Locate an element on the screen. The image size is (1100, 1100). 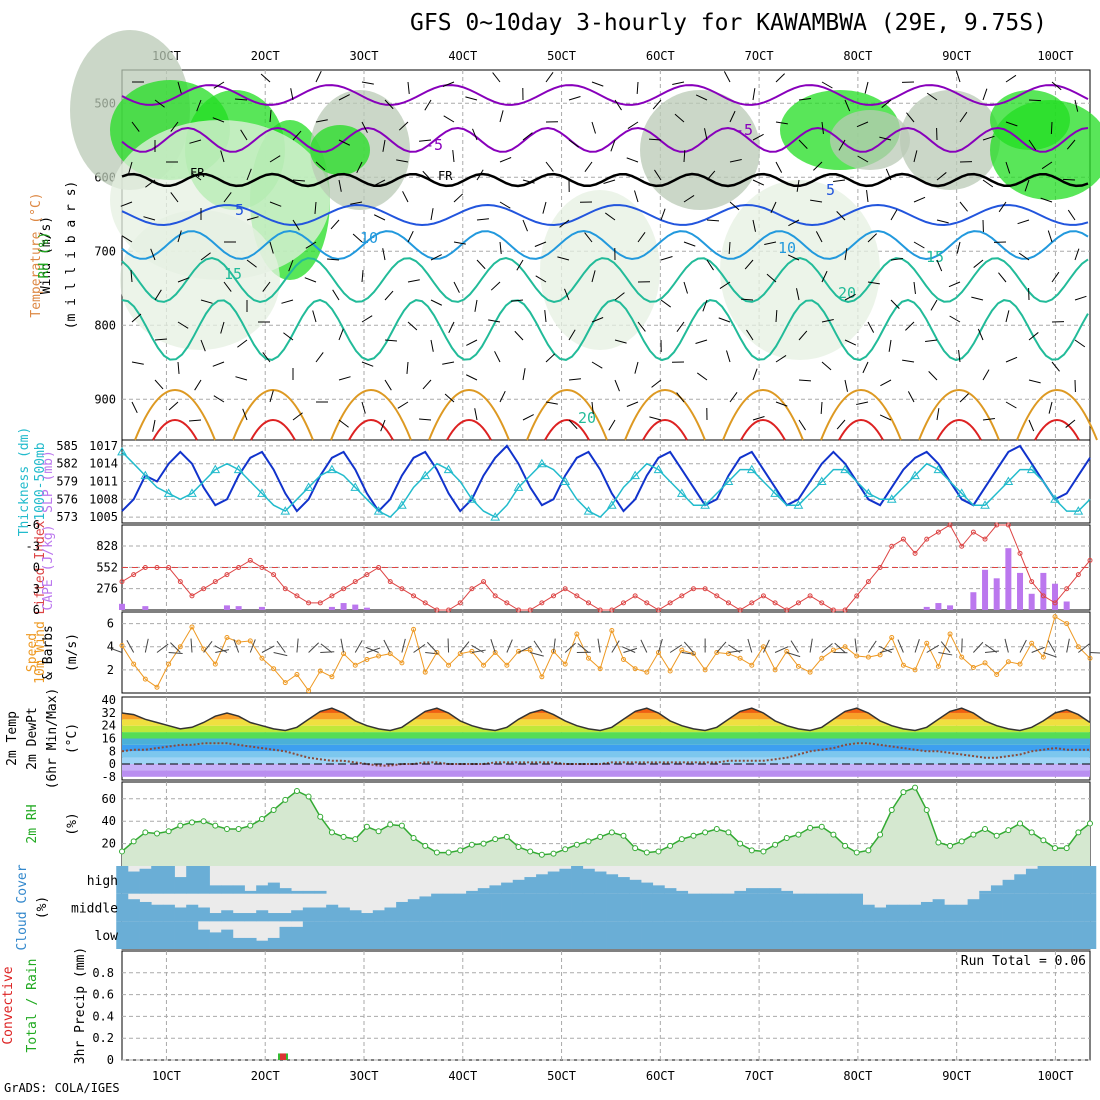
x-label-bottom: 3OCT is located at coordinates (364, 1076).